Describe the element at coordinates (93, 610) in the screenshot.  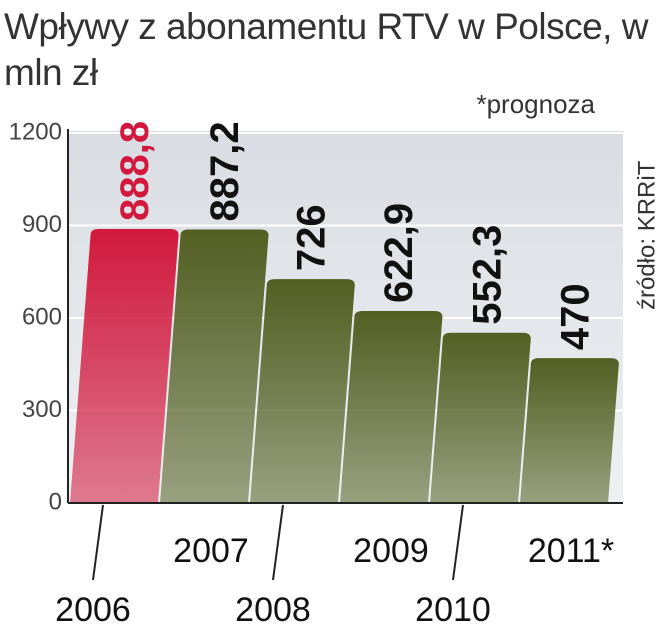
I see `x-tick-label: 2006` at that location.